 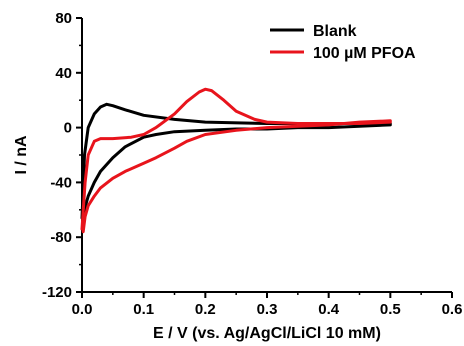 I want to click on y-tick-label: 80, so click(x=63, y=18).